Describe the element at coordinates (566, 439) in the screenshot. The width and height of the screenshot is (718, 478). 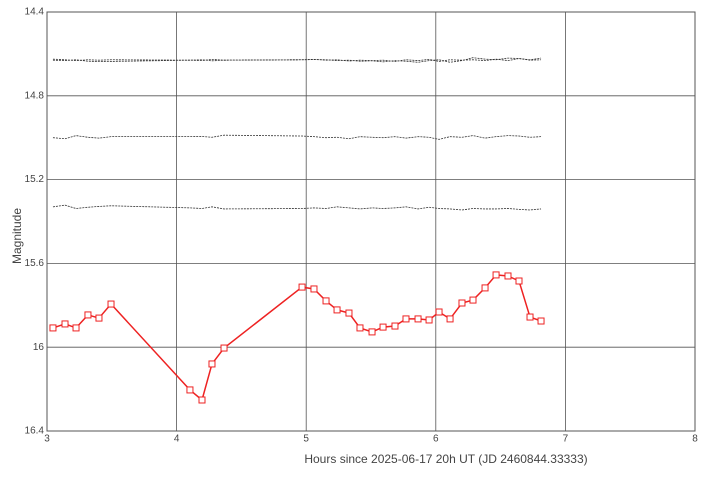
I see `x-tick-label: 7` at that location.